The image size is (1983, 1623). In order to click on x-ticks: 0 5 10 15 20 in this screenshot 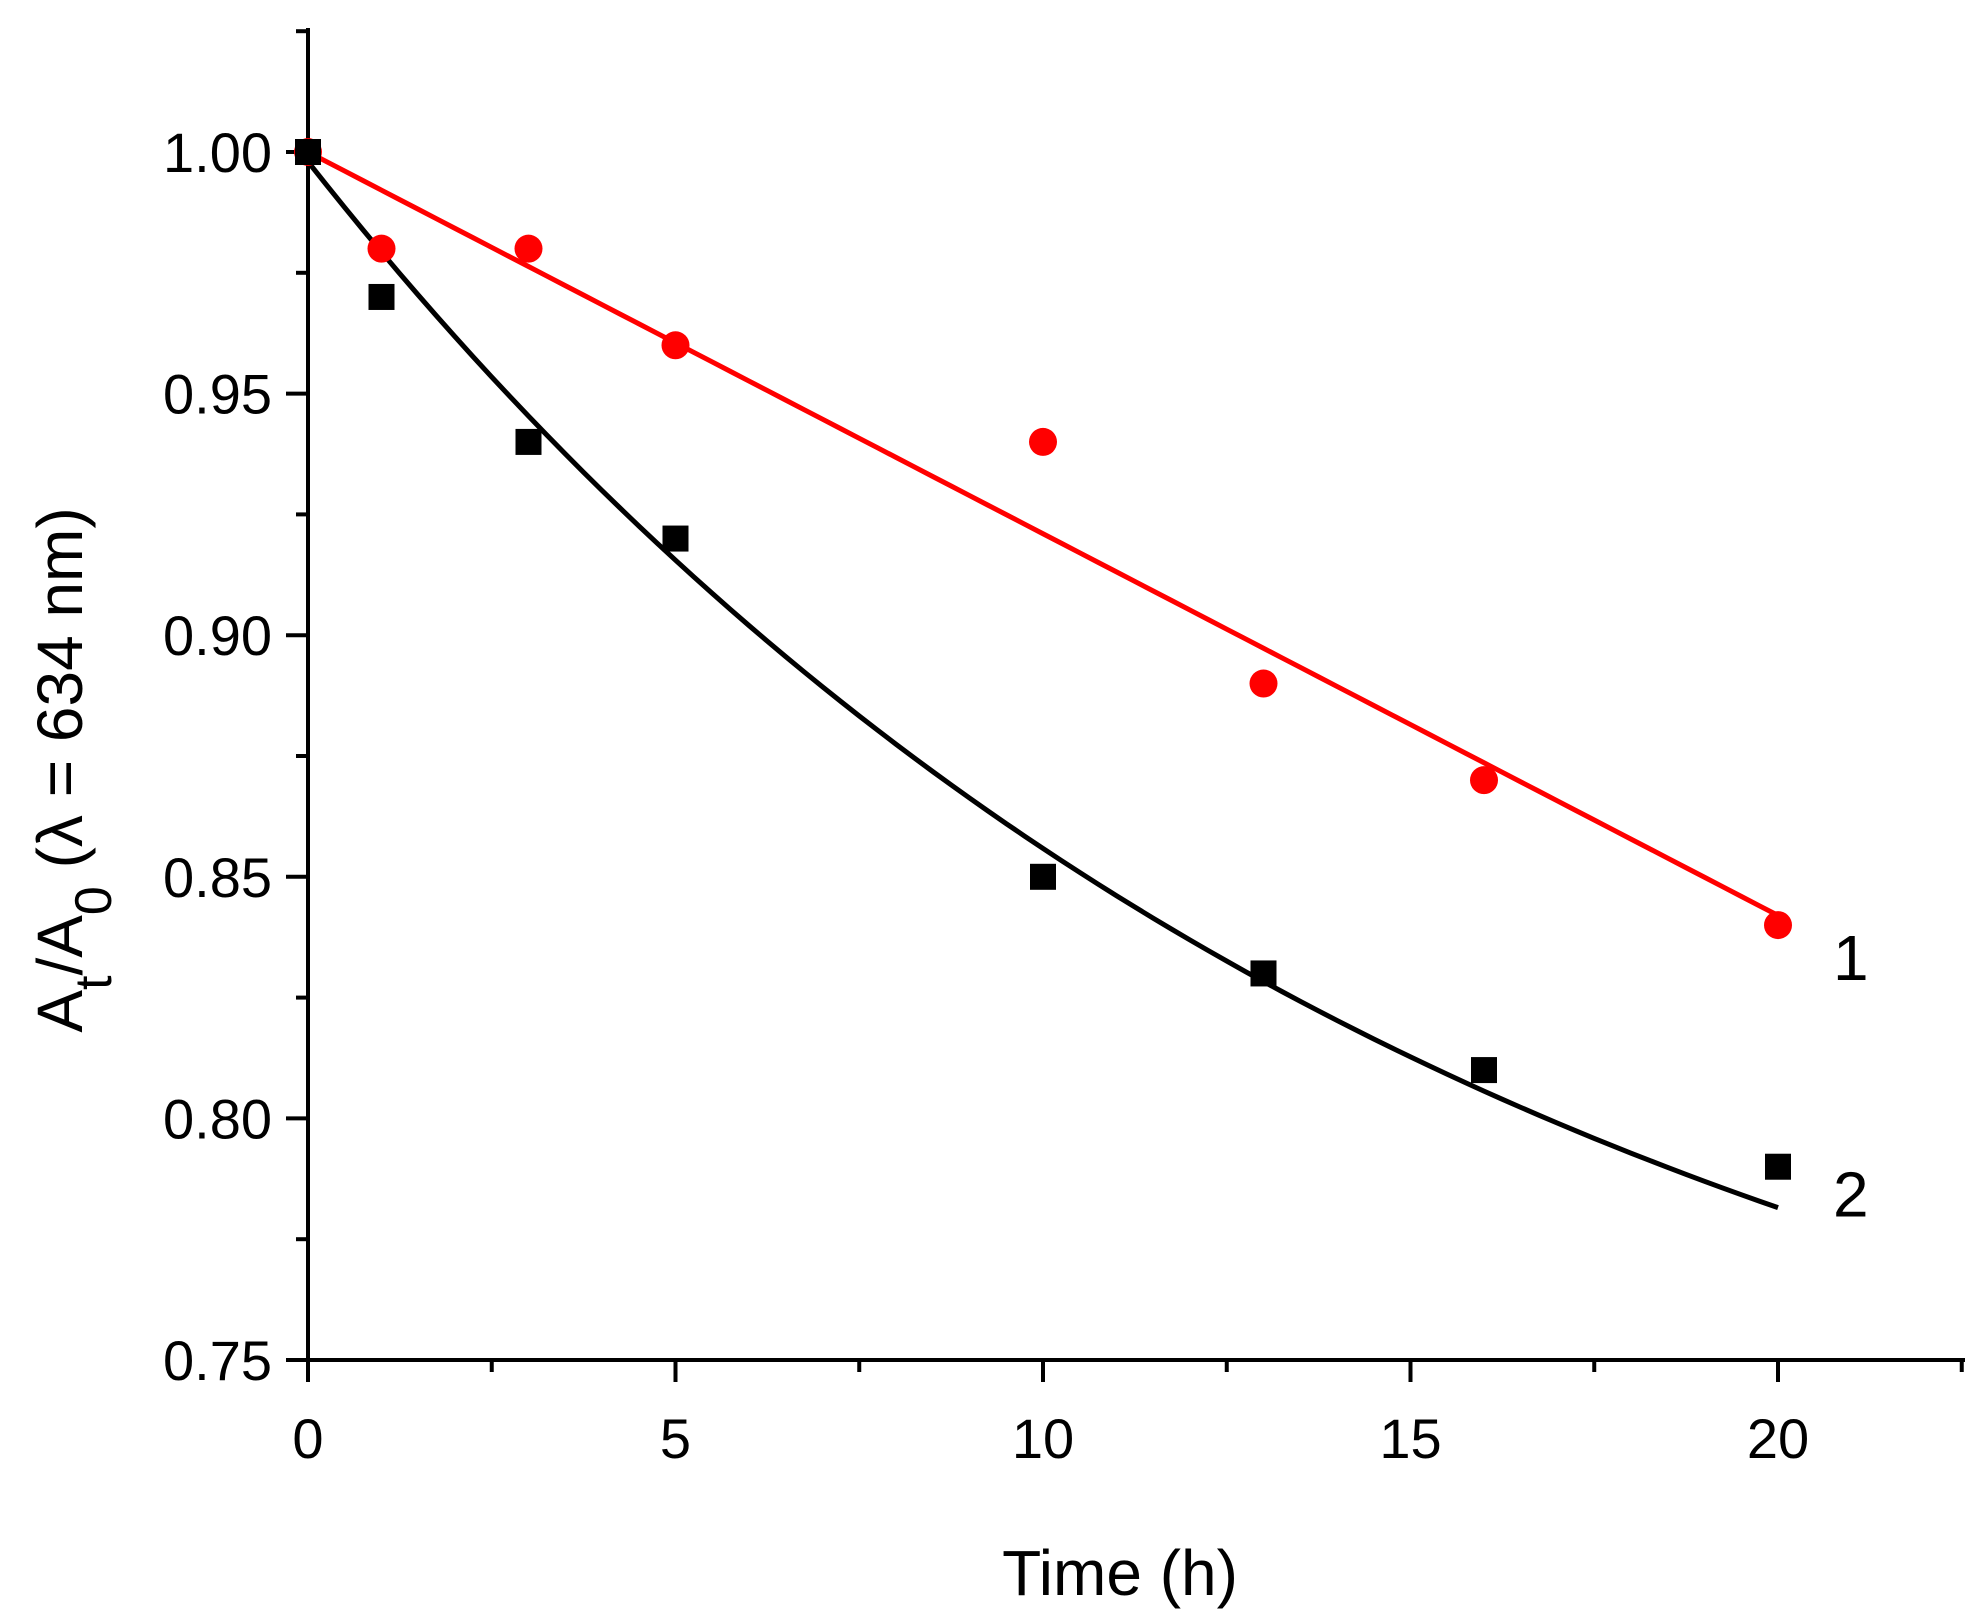, I will do `click(1128, 1415)`.